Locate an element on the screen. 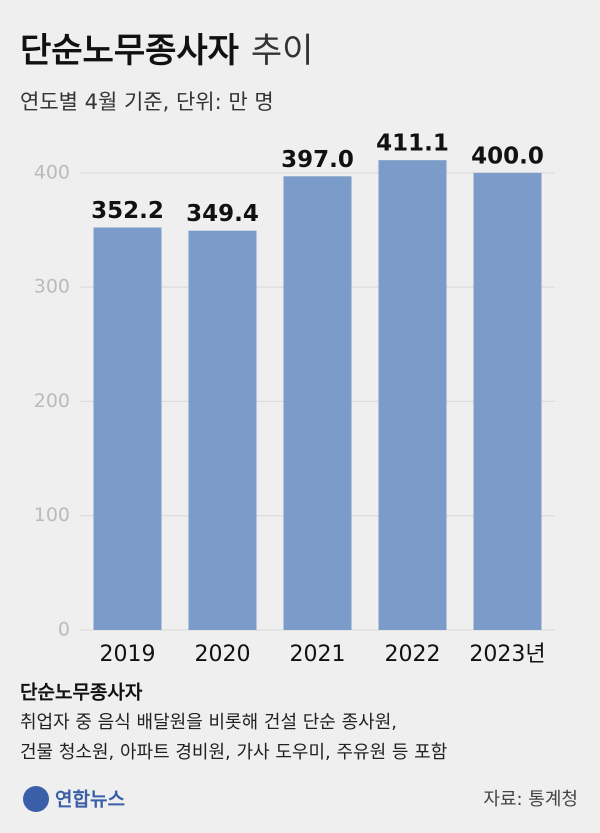 This screenshot has height=833, width=600. chart-title: 단순노무종사자 추이 is located at coordinates (166, 51).